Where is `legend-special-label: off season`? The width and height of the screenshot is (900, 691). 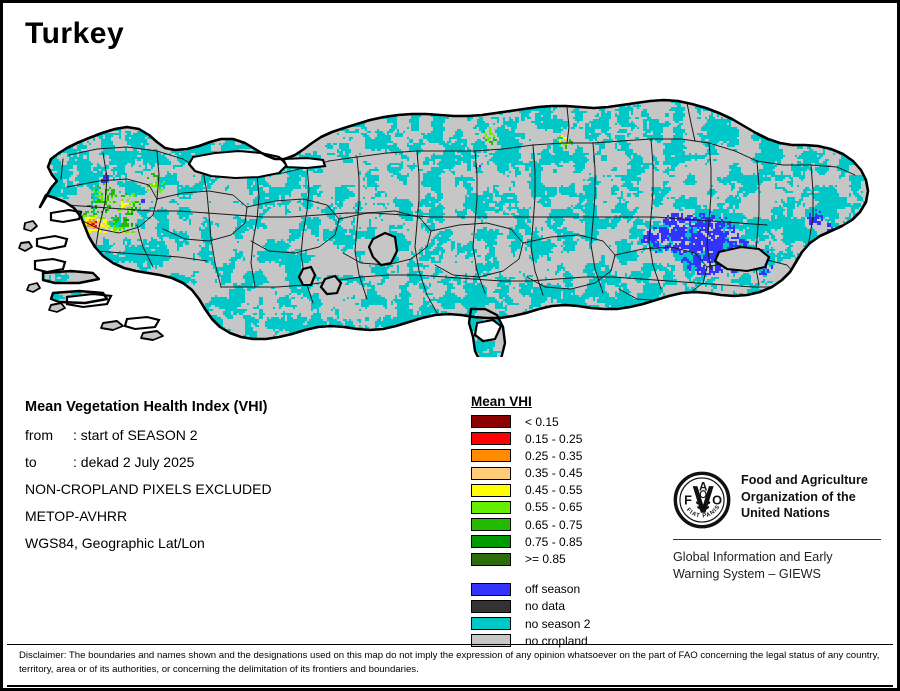
legend-special-label: off season is located at coordinates (553, 589).